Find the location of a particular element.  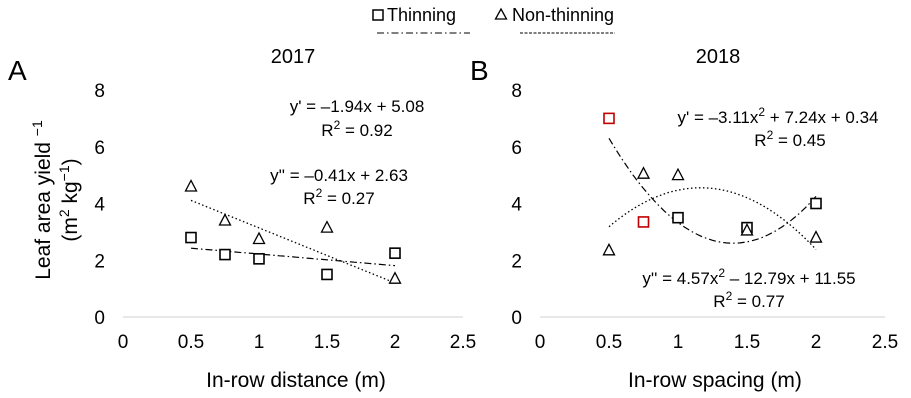

panel-b-markers is located at coordinates (712, 184).